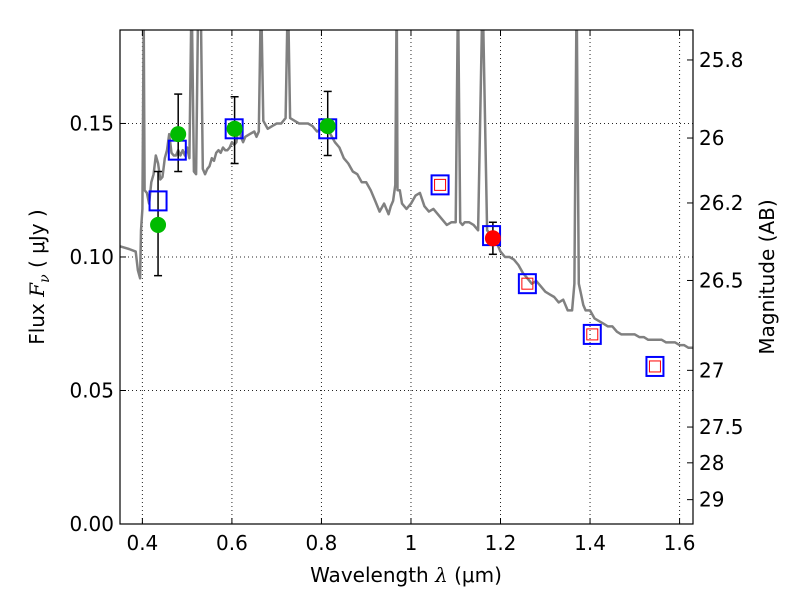 Image resolution: width=800 pixels, height=600 pixels. I want to click on y-tick-label: 0.15, so click(91, 123).